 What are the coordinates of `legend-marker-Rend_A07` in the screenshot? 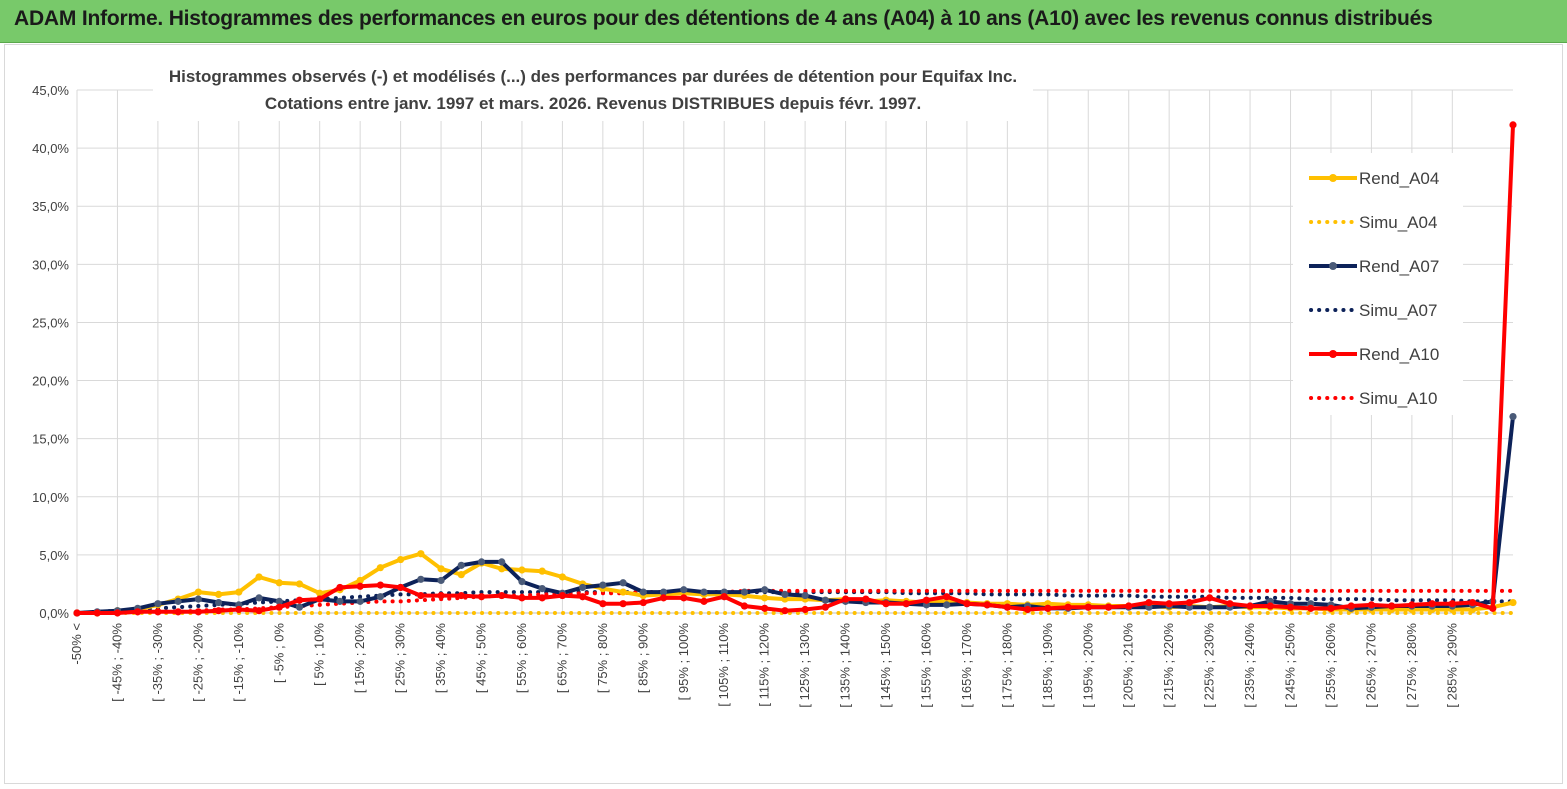 It's located at (1333, 266).